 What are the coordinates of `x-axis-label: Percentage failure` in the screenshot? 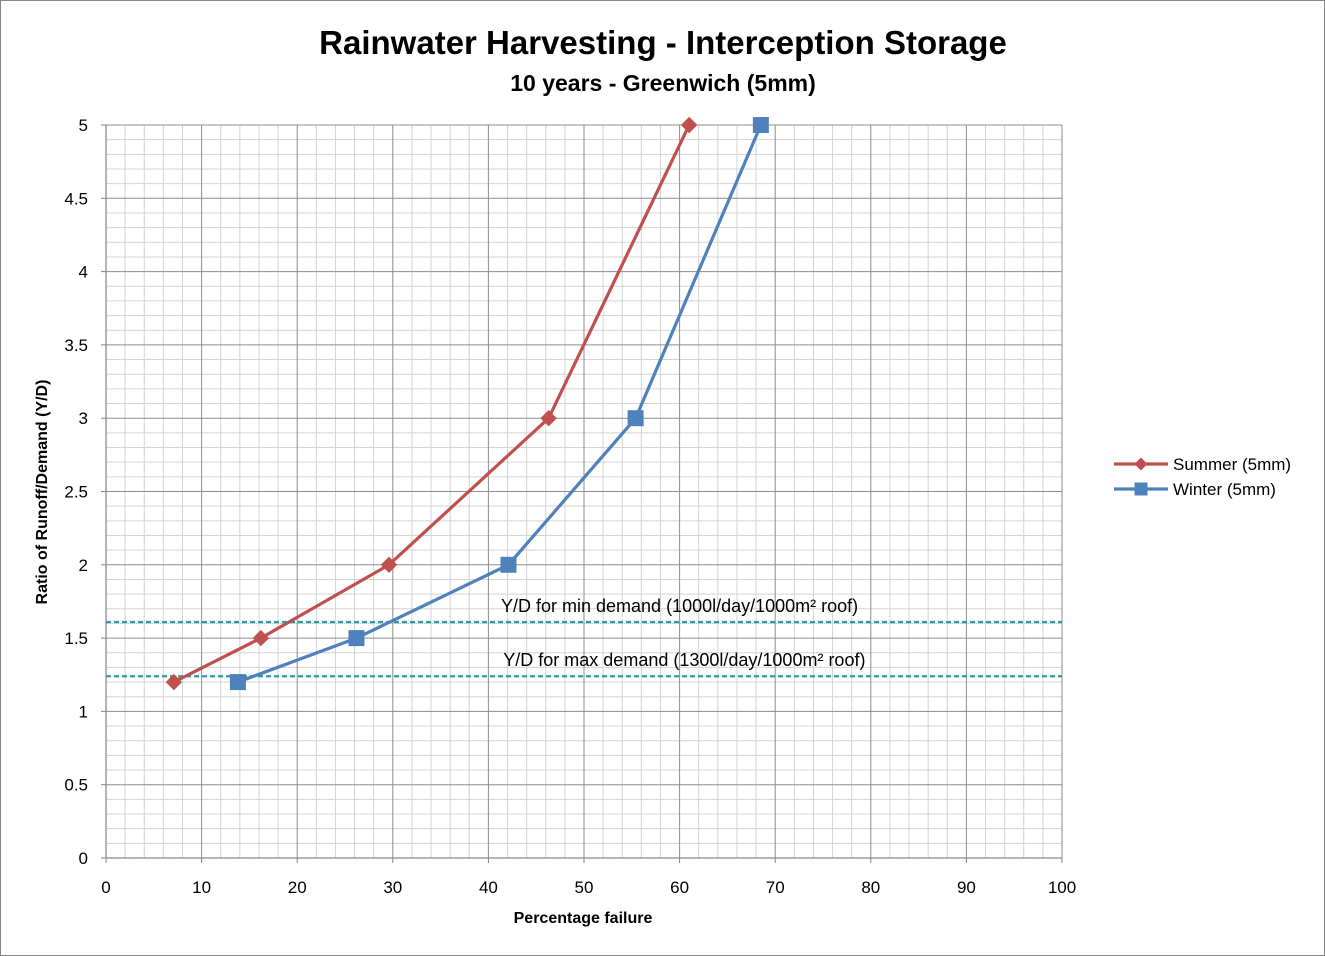 It's located at (583, 918).